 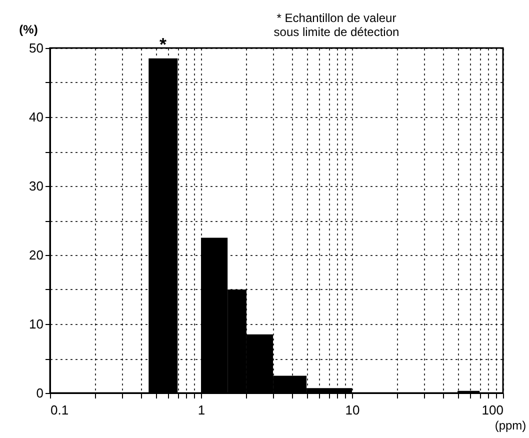 What do you see at coordinates (59, 410) in the screenshot?
I see `x-tick-label: 0.1` at bounding box center [59, 410].